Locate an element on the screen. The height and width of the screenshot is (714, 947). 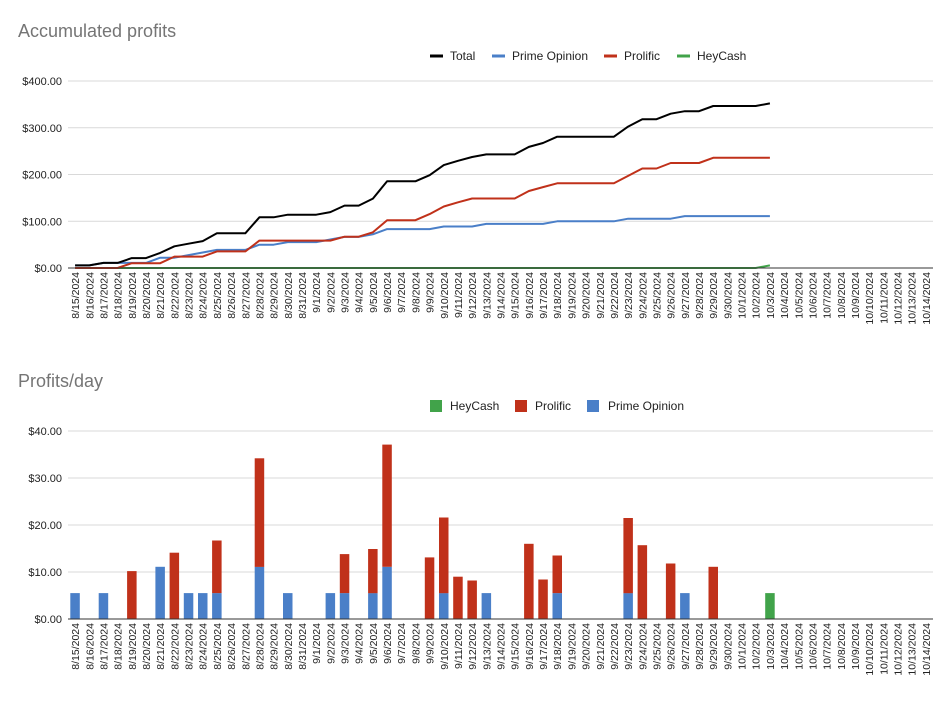
x-tick-label: 9/4/2024 is located at coordinates (360, 643).